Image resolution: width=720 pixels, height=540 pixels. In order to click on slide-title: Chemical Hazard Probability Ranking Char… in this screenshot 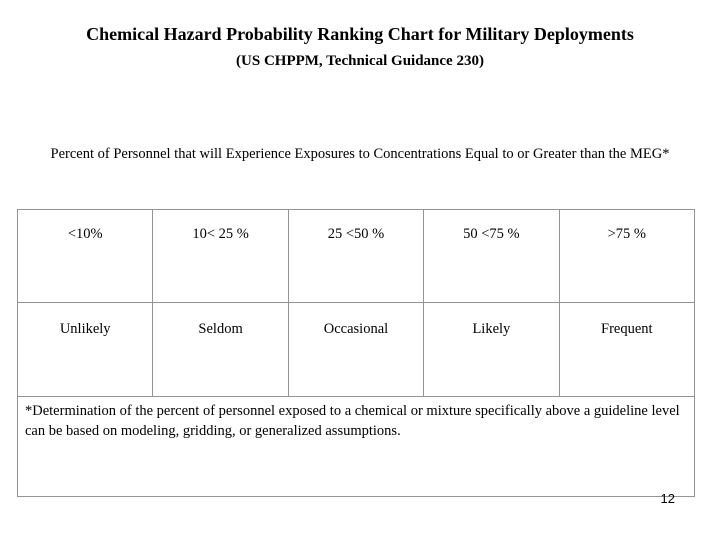, I will do `click(360, 34)`.